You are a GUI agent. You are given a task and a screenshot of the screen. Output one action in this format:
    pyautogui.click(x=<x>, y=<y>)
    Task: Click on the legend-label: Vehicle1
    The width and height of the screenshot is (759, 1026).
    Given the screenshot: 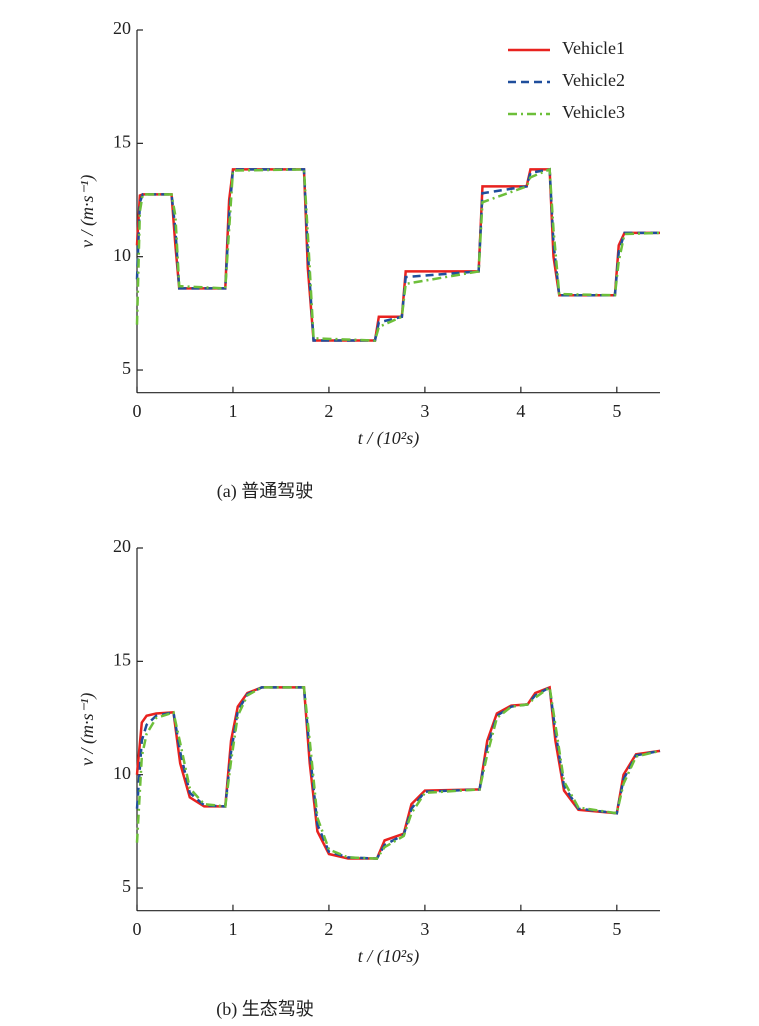 What is the action you would take?
    pyautogui.click(x=593, y=48)
    